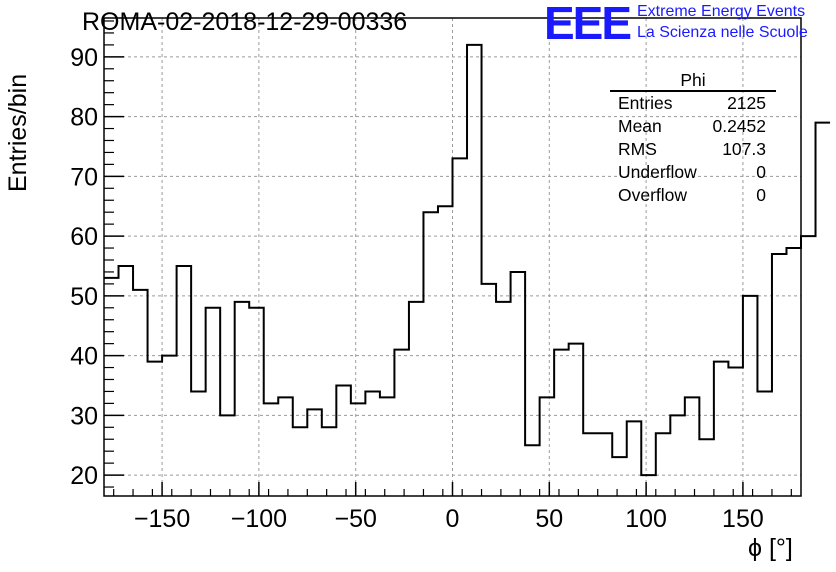 This screenshot has height=572, width=836. What do you see at coordinates (693, 126) in the screenshot?
I see `stats-row-mean: Mean 0.2452` at bounding box center [693, 126].